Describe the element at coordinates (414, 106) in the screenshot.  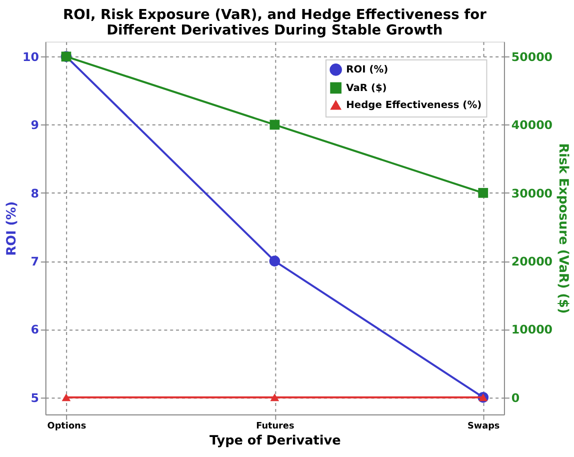
I see `legend-label: Hedge Effectiveness (%)` at that location.